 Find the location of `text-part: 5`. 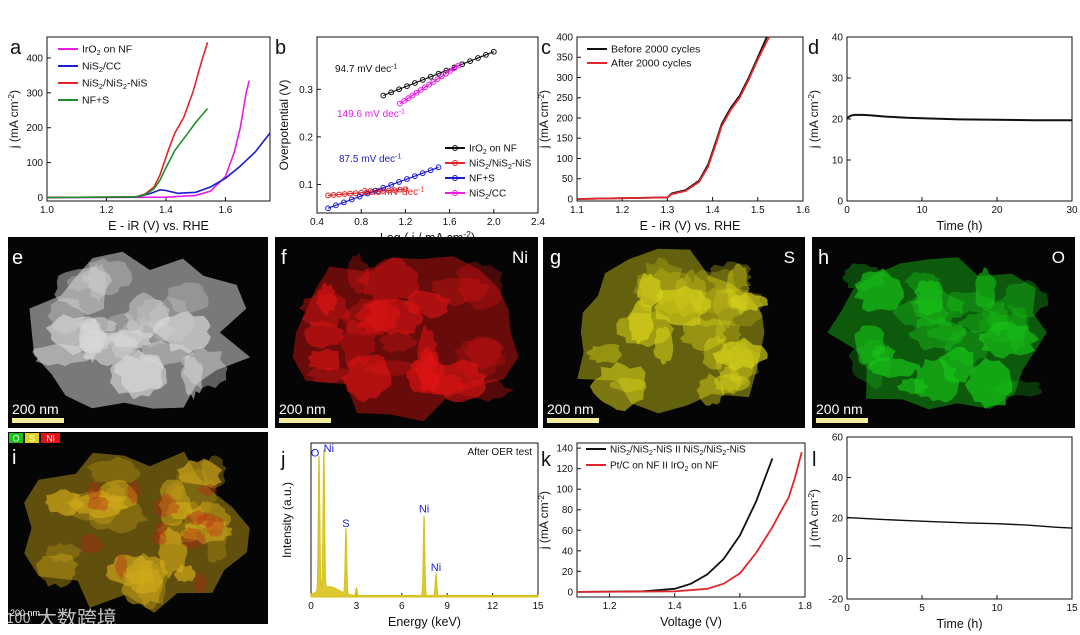

text-part: 5 is located at coordinates (922, 608).